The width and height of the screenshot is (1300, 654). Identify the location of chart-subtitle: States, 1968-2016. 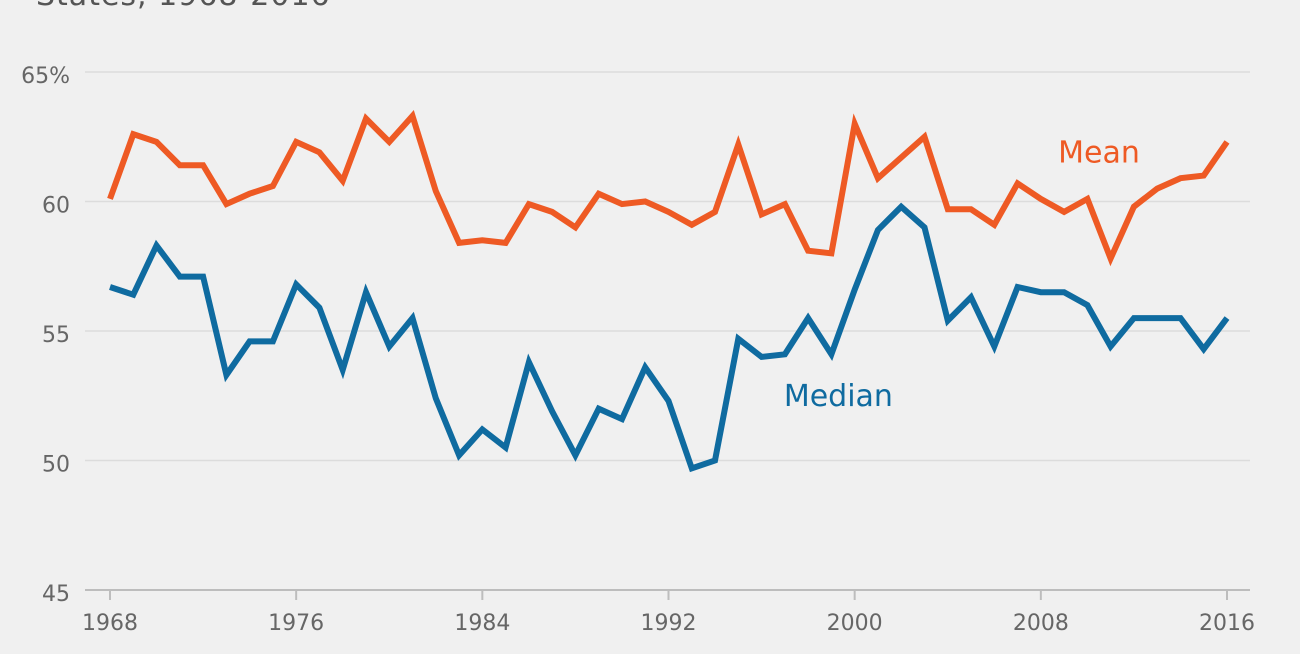
(183, 6).